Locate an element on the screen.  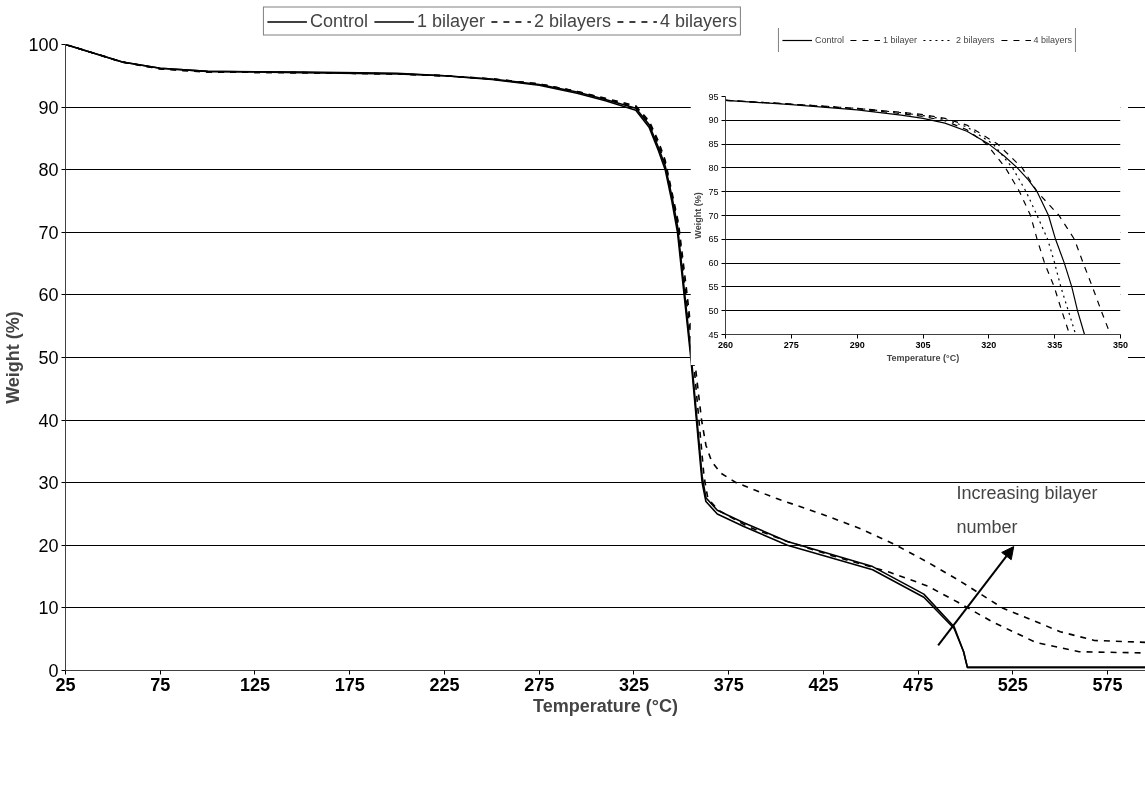
x-tick-label: 475 is located at coordinates (918, 684).